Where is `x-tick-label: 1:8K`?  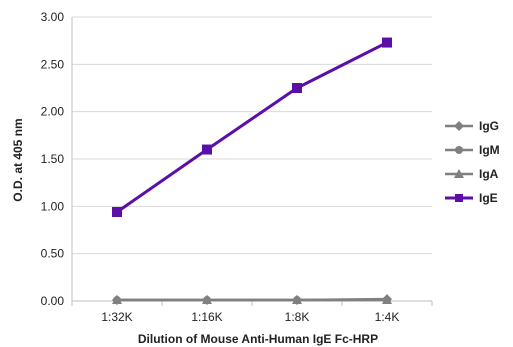 x-tick-label: 1:8K is located at coordinates (297, 317).